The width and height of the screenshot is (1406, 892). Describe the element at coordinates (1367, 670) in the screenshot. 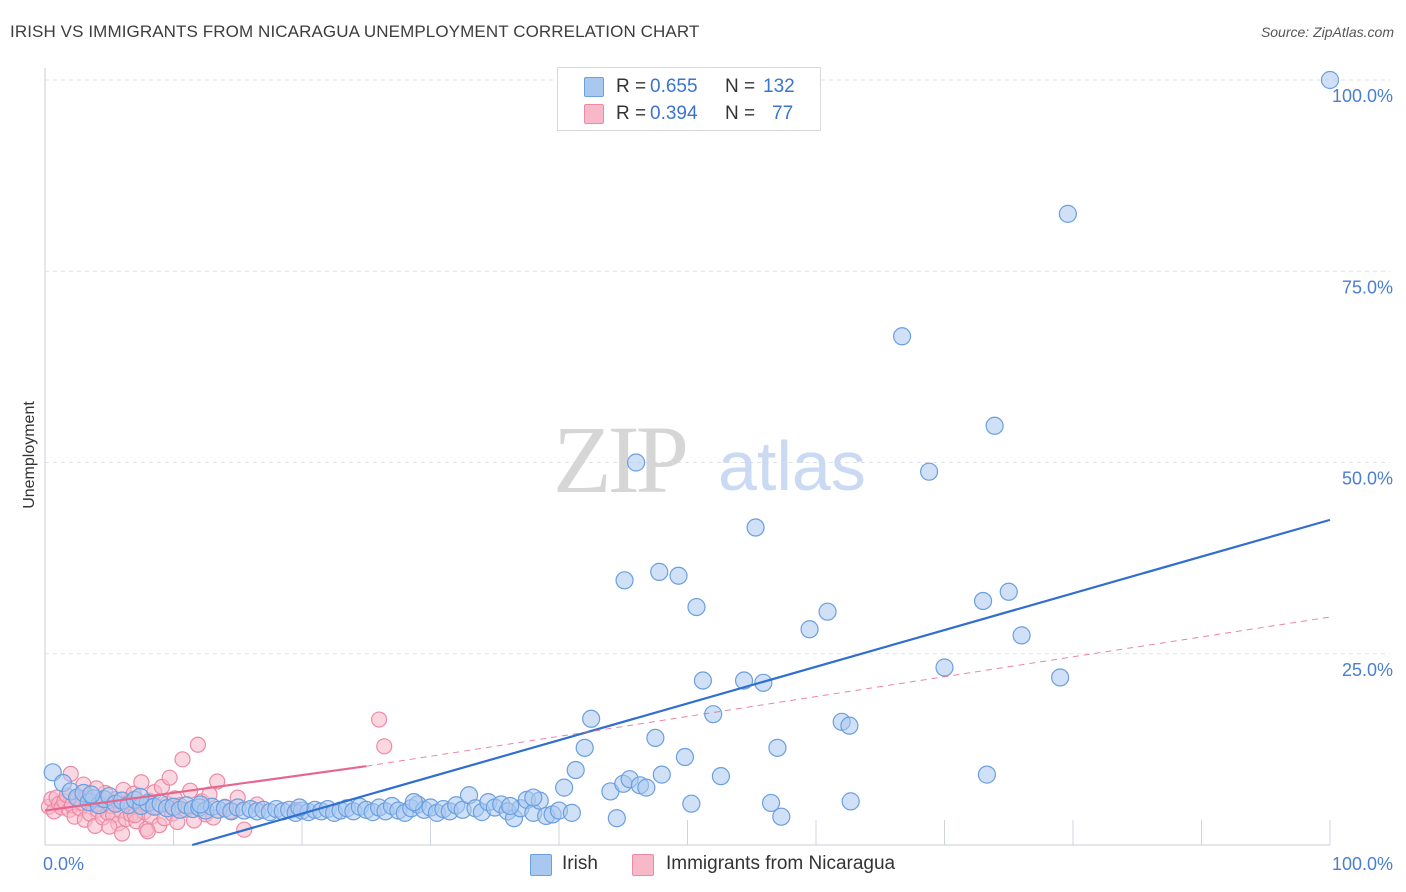

I see `y-tick-label: 25.0%` at that location.